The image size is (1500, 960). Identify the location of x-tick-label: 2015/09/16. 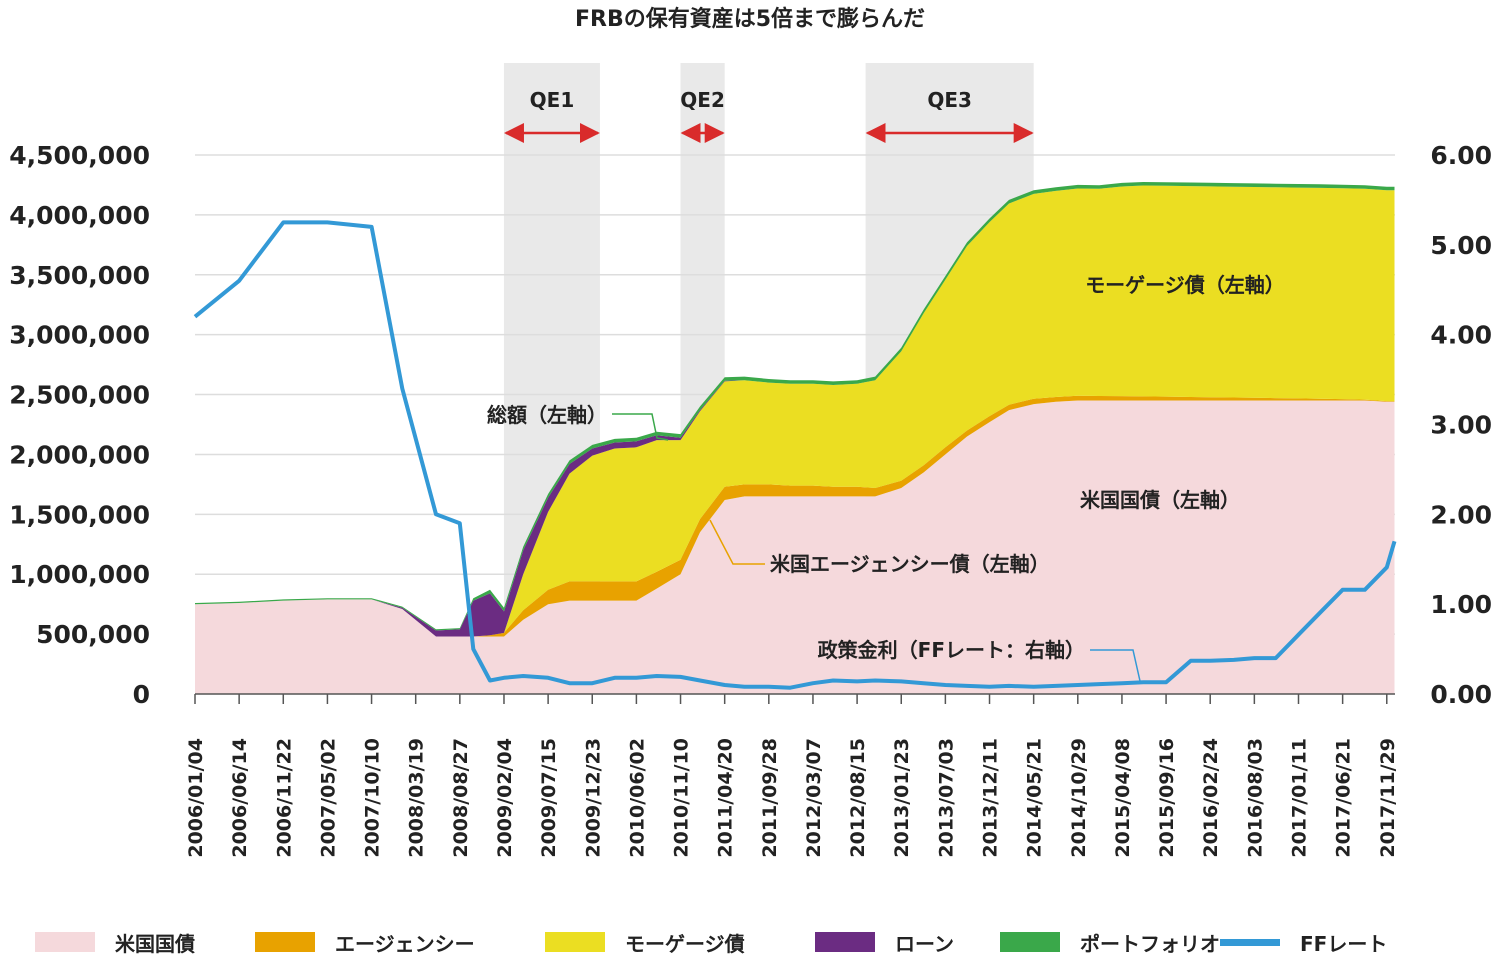
(1167, 798).